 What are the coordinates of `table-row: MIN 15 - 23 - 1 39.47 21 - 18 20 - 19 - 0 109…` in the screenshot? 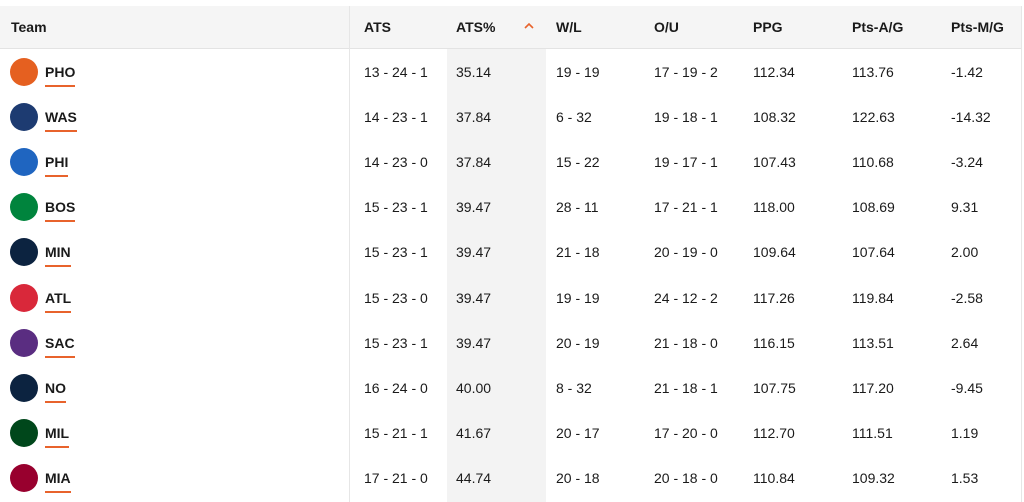 It's located at (512, 252).